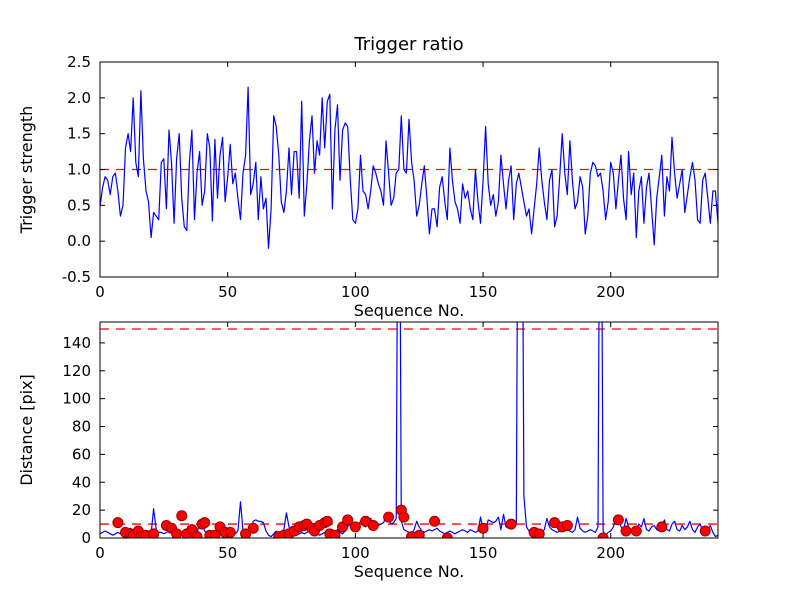 The image size is (800, 600). What do you see at coordinates (26, 170) in the screenshot?
I see `y-axis-label: Trigger strength` at bounding box center [26, 170].